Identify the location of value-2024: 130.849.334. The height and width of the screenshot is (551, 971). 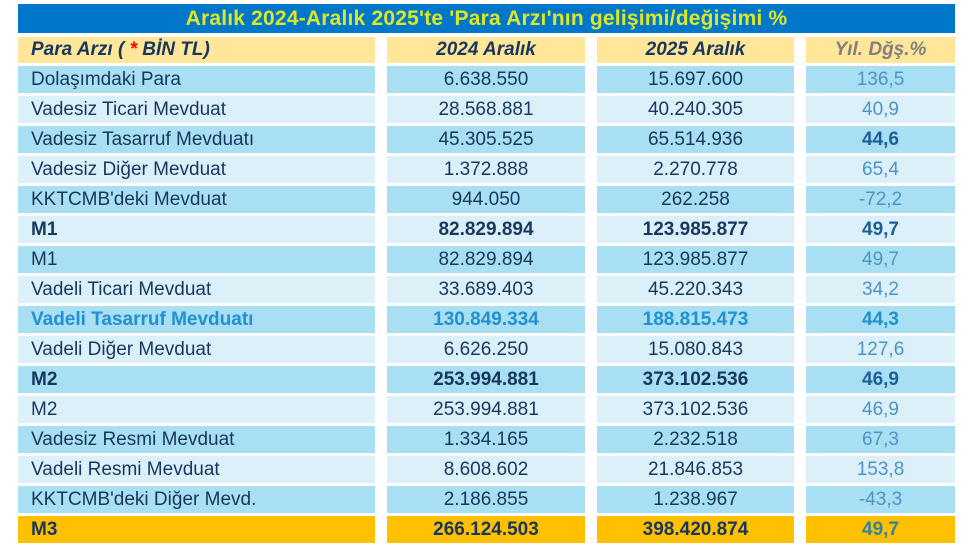
(486, 319).